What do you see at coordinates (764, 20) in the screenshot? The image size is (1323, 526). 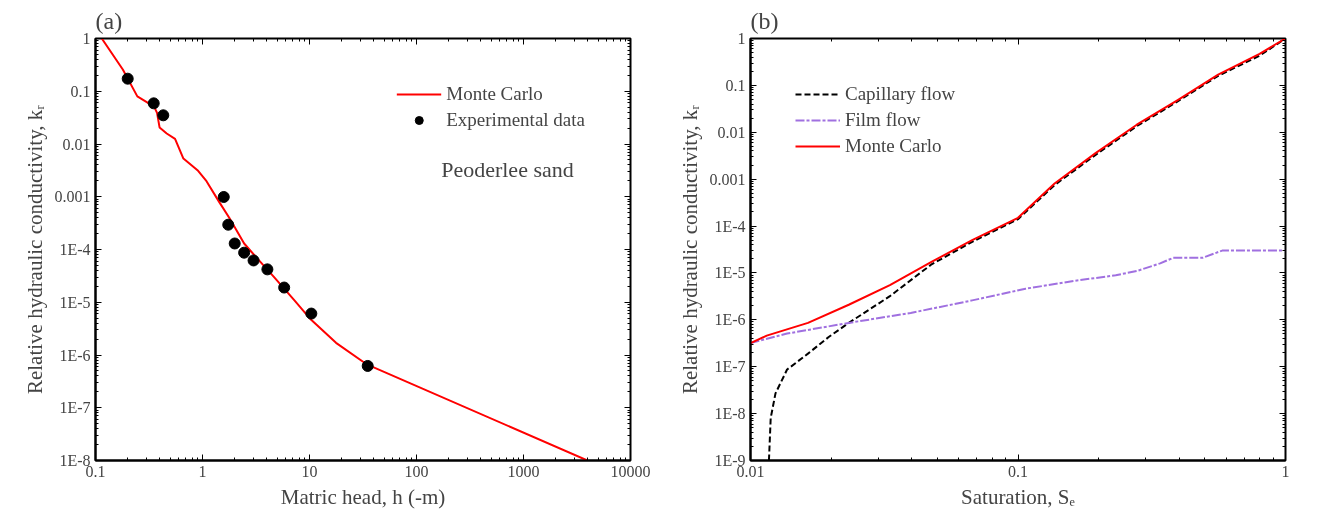 I see `chart-title: (b)` at bounding box center [764, 20].